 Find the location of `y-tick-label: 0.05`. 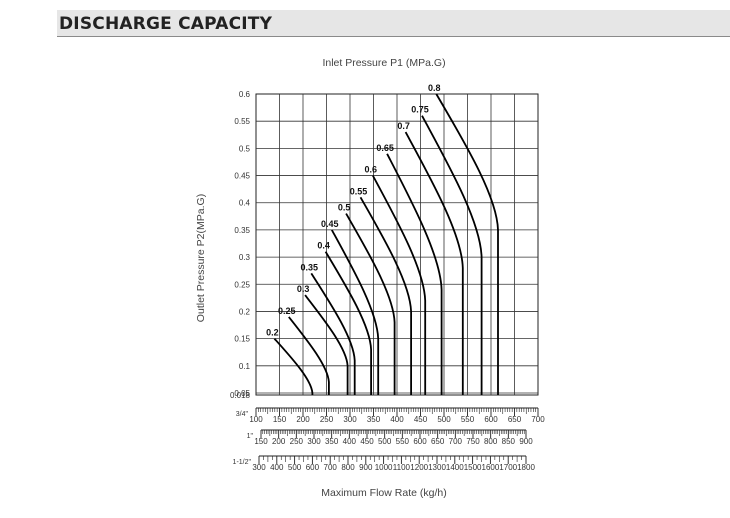

y-tick-label: 0.05 is located at coordinates (242, 393).